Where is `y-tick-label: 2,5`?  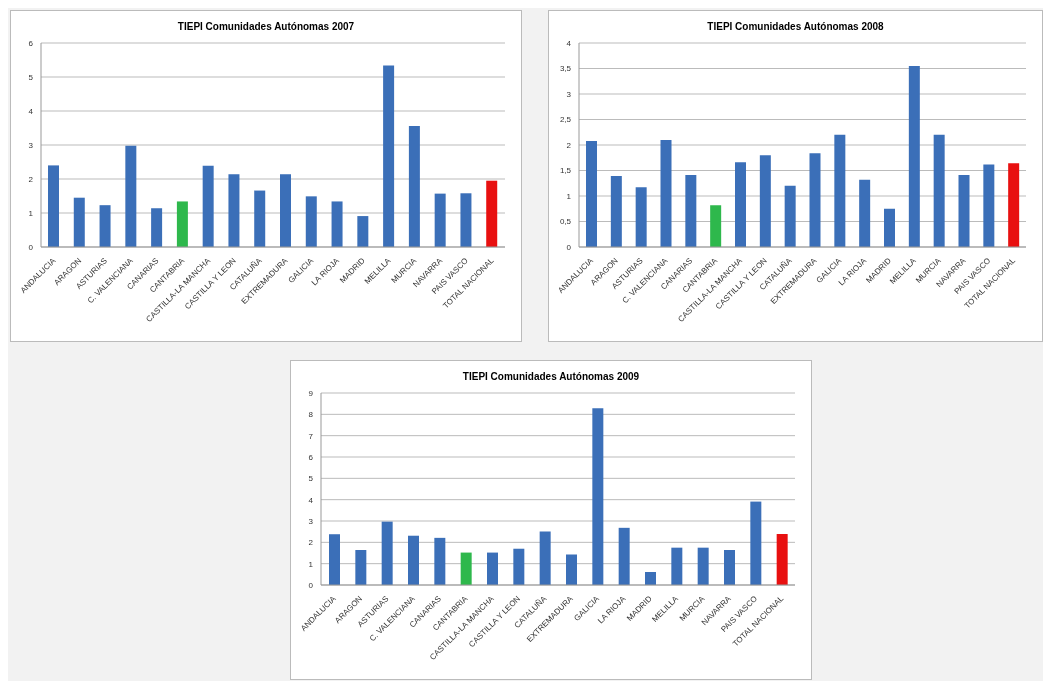 y-tick-label: 2,5 is located at coordinates (565, 120).